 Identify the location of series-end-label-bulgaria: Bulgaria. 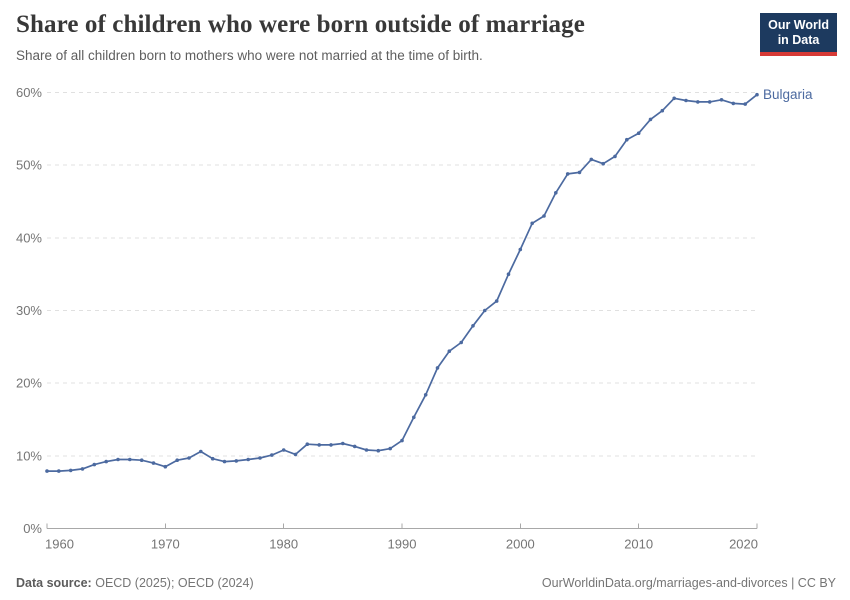
(788, 94).